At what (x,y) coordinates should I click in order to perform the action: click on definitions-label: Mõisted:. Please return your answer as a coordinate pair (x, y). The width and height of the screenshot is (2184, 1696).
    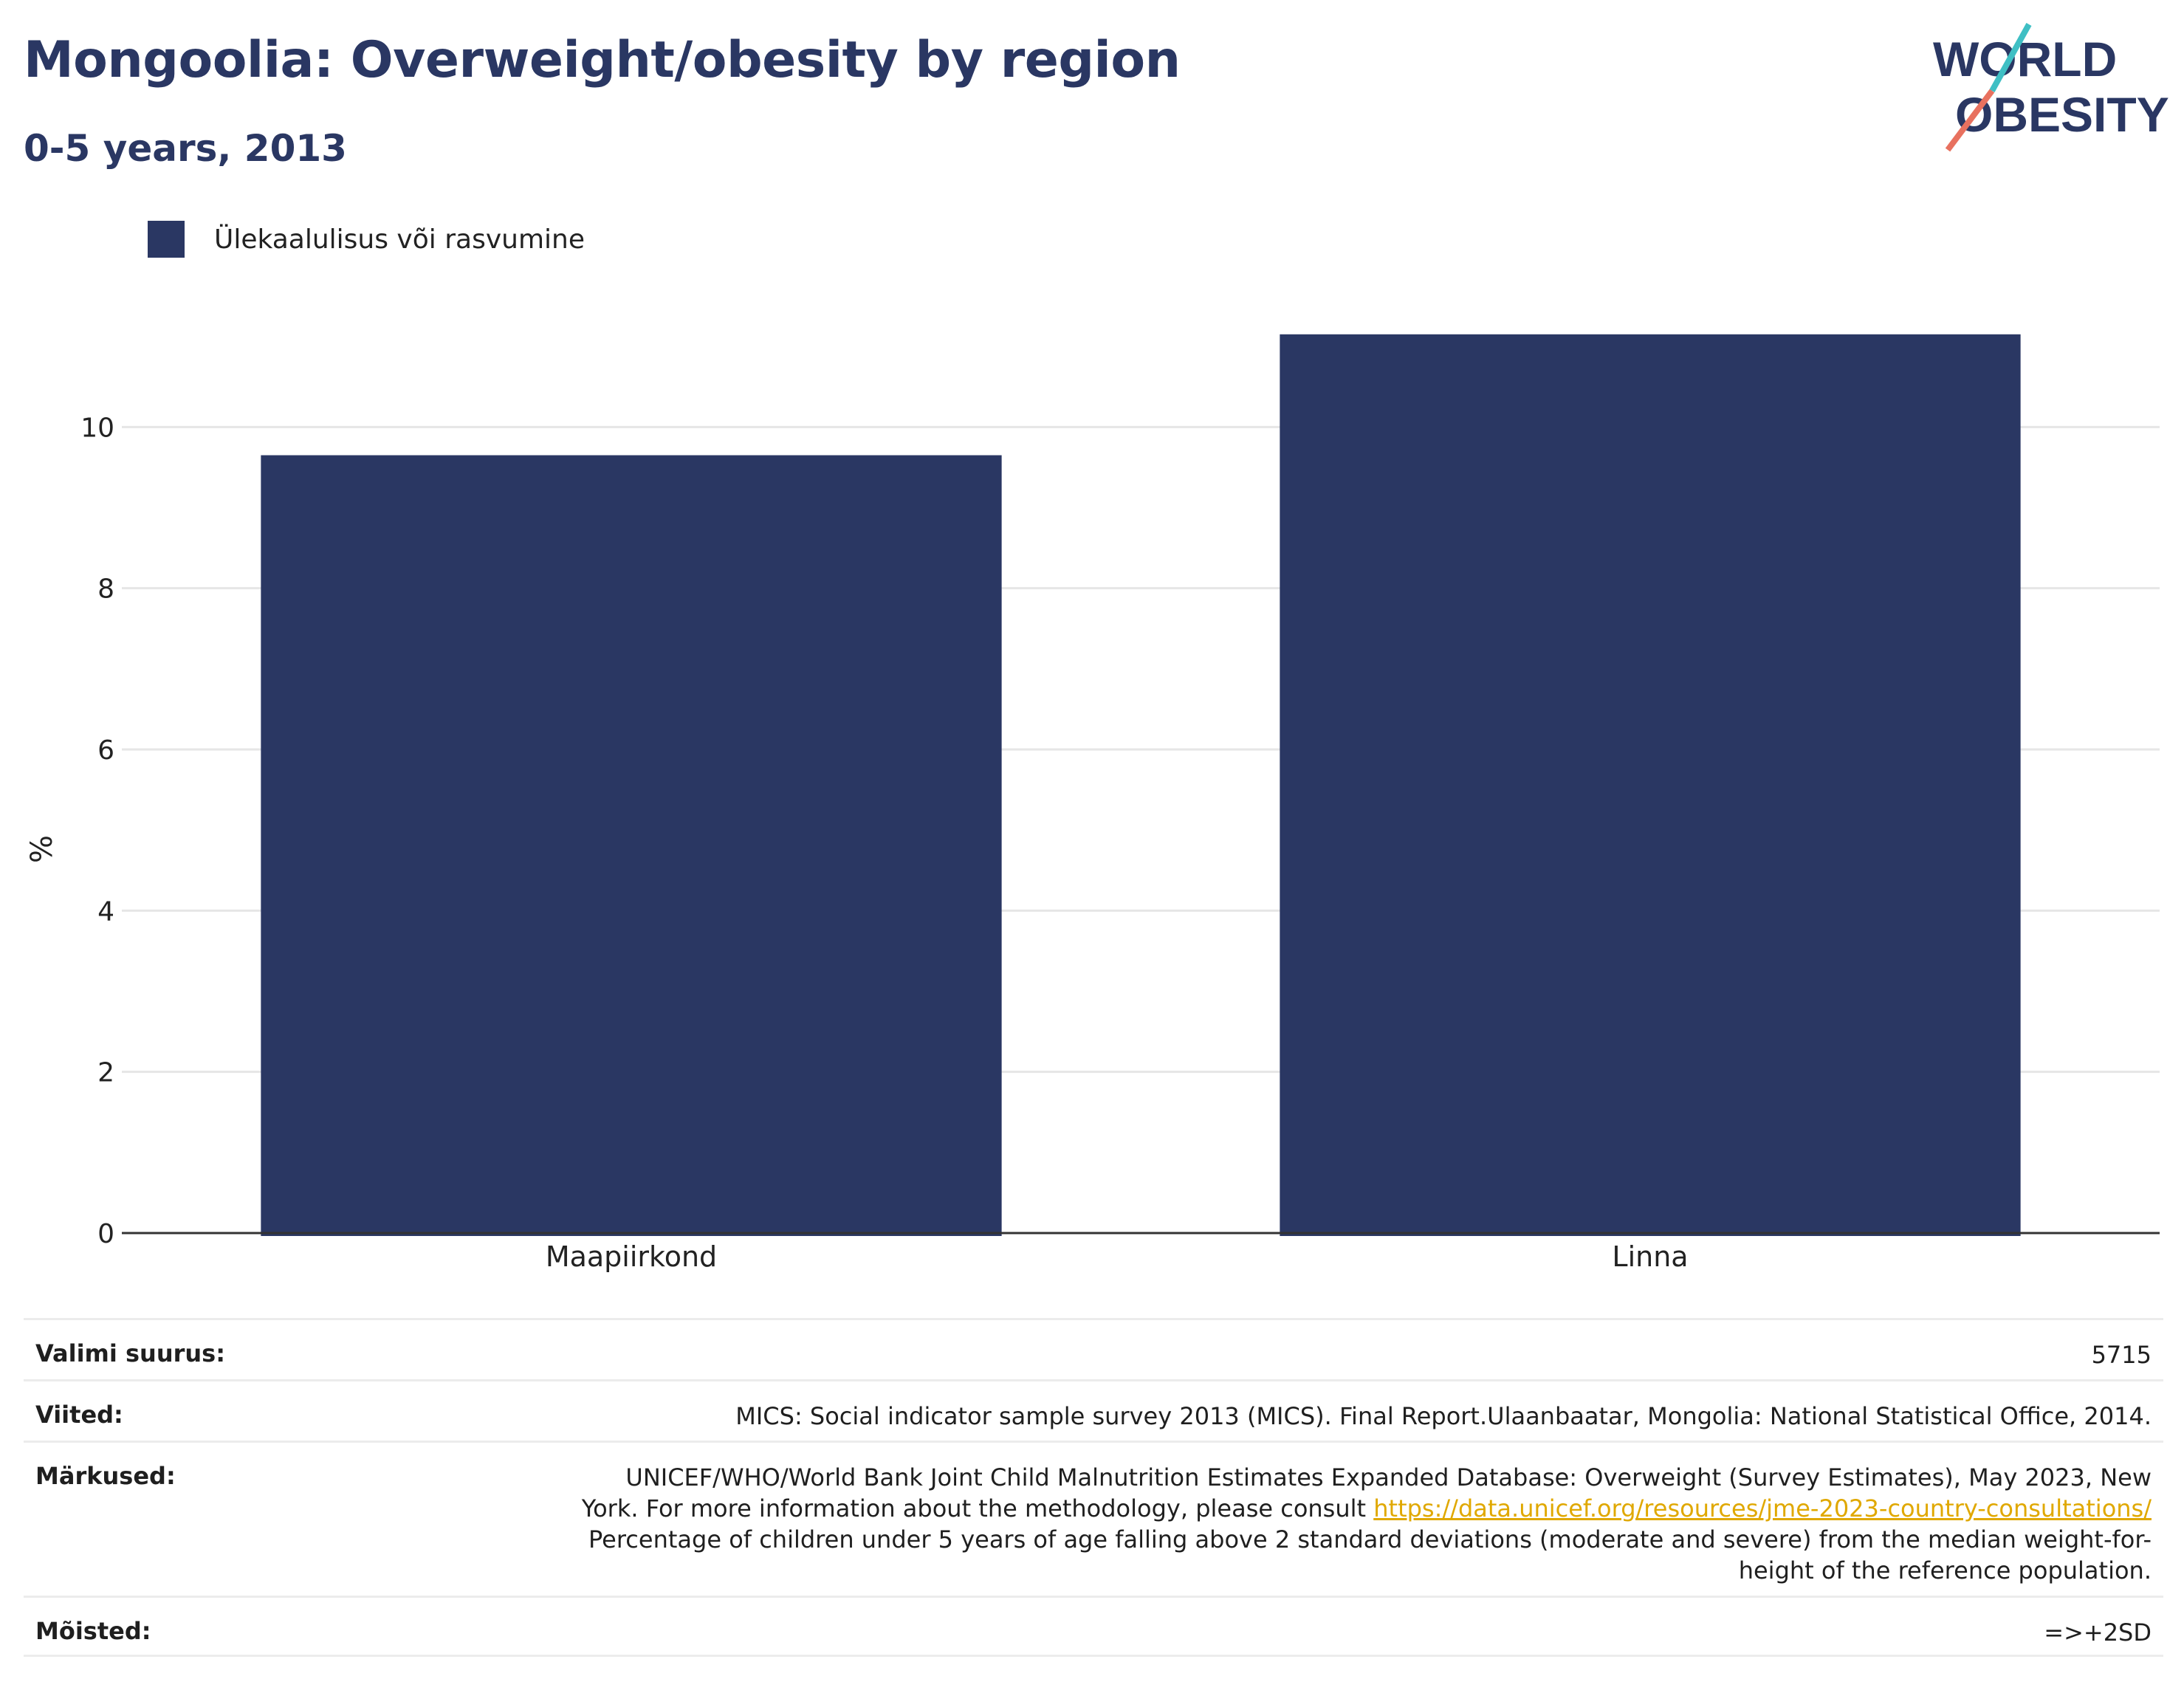
    Looking at the image, I should click on (93, 1631).